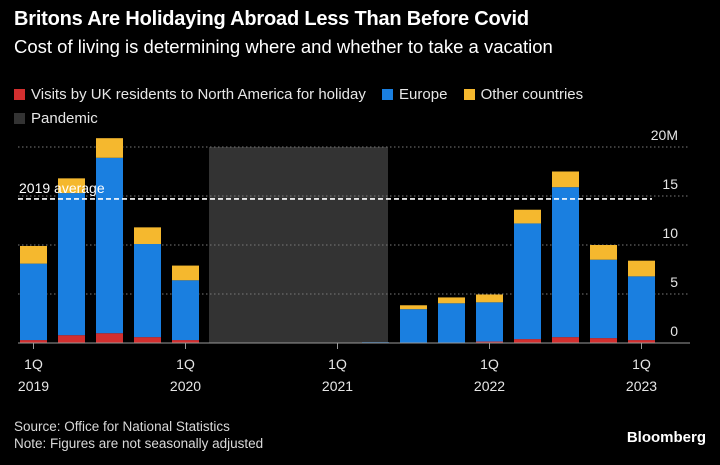 The image size is (720, 465). I want to click on legend-item-other-countries: Other countries, so click(523, 94).